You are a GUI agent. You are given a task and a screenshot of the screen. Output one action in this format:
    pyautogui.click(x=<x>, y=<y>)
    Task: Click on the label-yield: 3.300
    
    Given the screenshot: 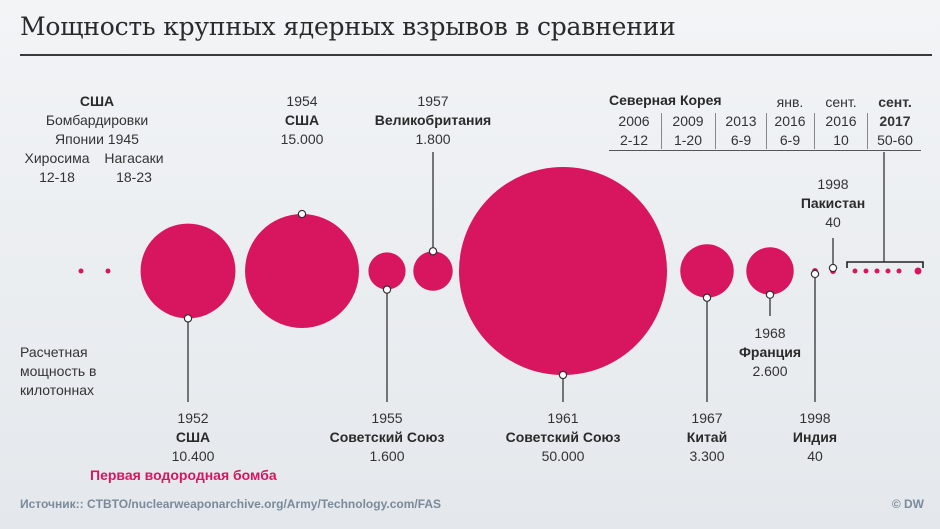 What is the action you would take?
    pyautogui.click(x=707, y=456)
    